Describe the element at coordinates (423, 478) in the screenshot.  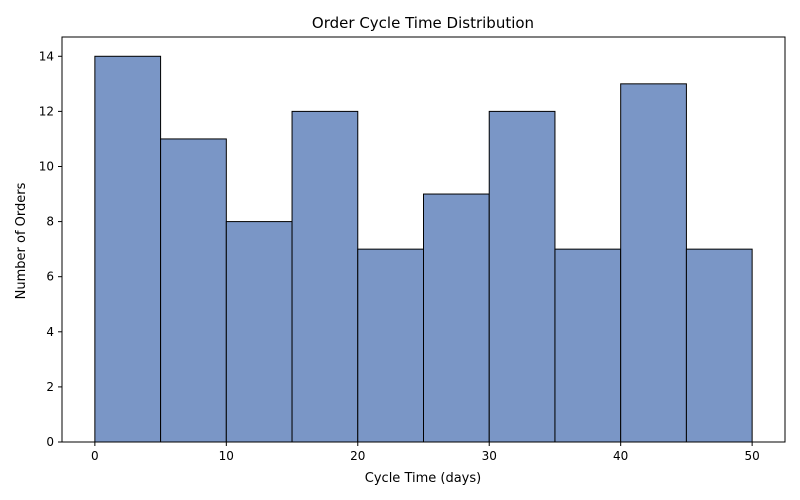
I see `x-axis-title: Cycle Time (days)` at that location.